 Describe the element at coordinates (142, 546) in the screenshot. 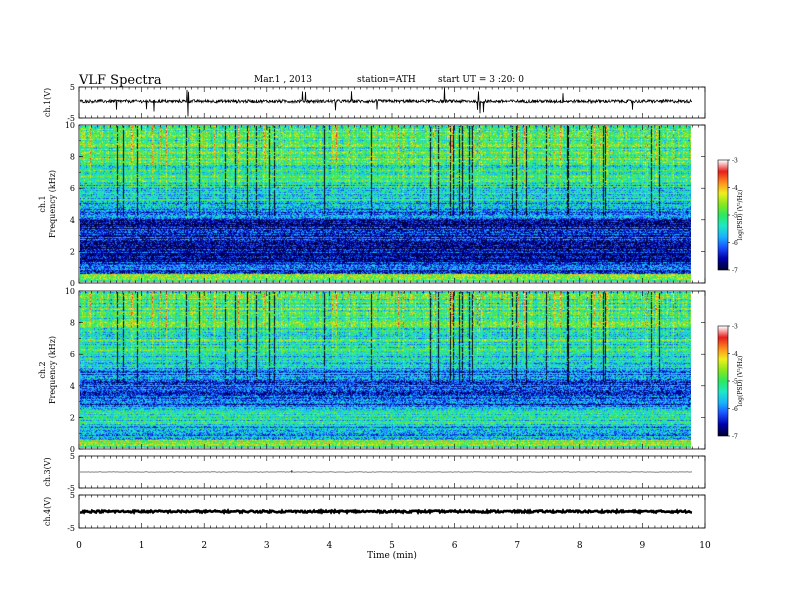

I see `x-tick-label: 1` at that location.